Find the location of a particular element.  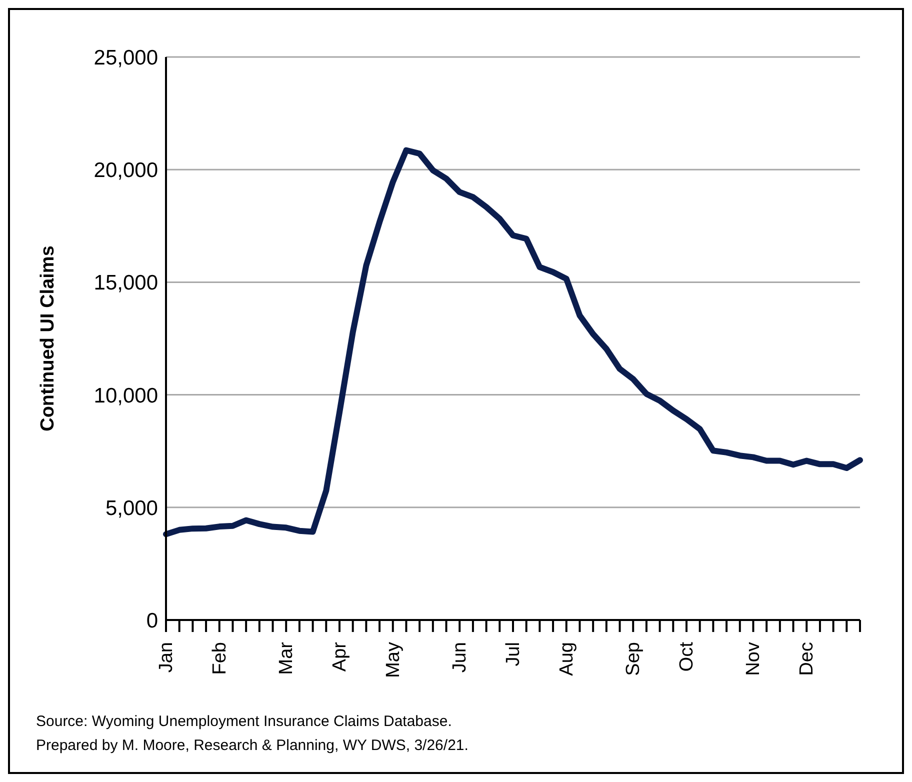

x-tick-label: Oct is located at coordinates (687, 656).